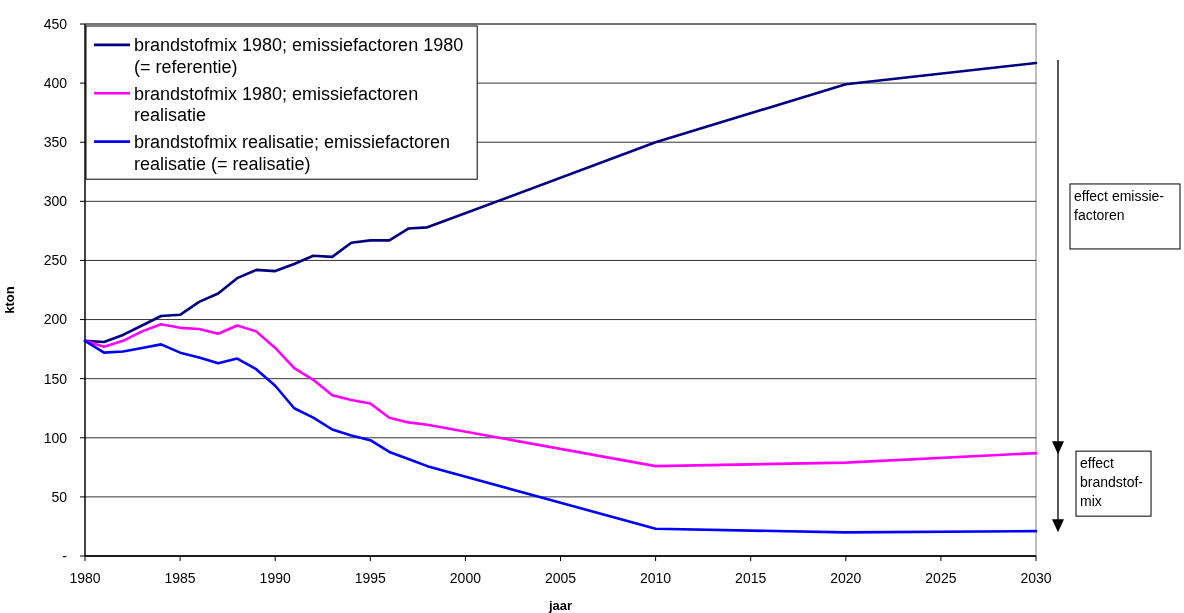  What do you see at coordinates (465, 577) in the screenshot?
I see `x-tick-label: 2000` at bounding box center [465, 577].